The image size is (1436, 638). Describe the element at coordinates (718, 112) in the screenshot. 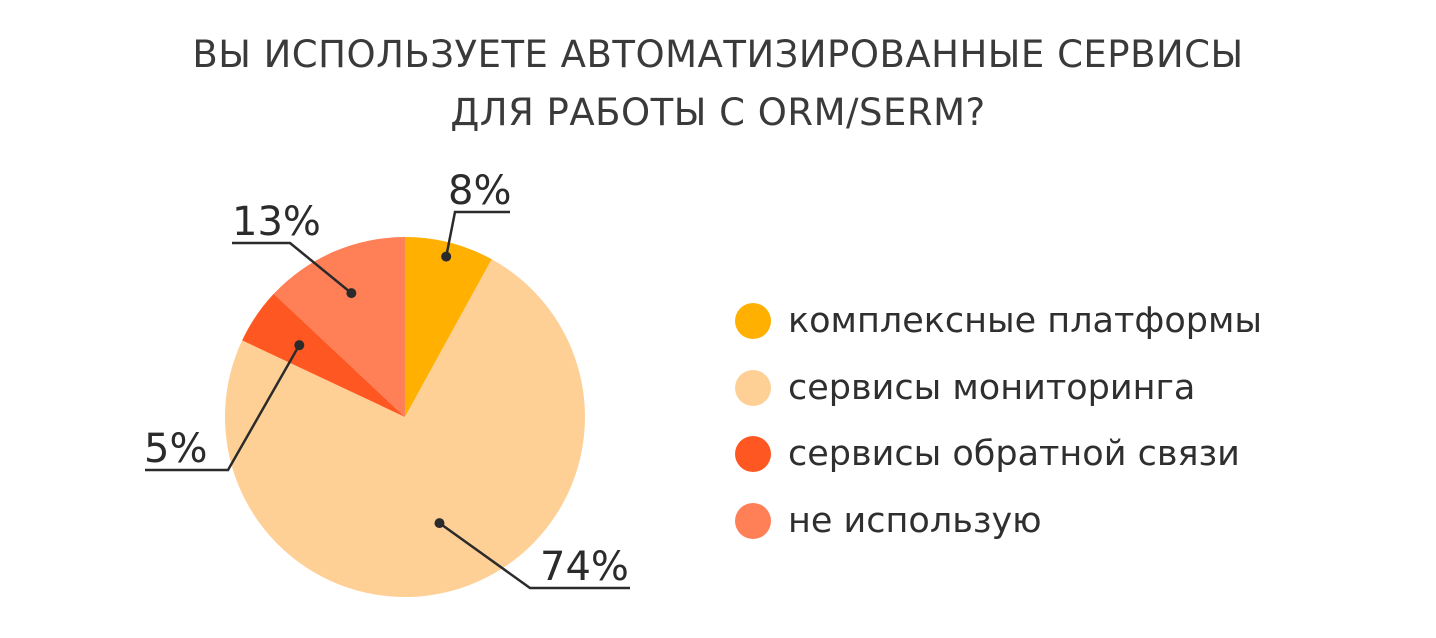

I see `chart-title-line-2: ДЛЯ РАБОТЫ С ORM/SERM?` at that location.